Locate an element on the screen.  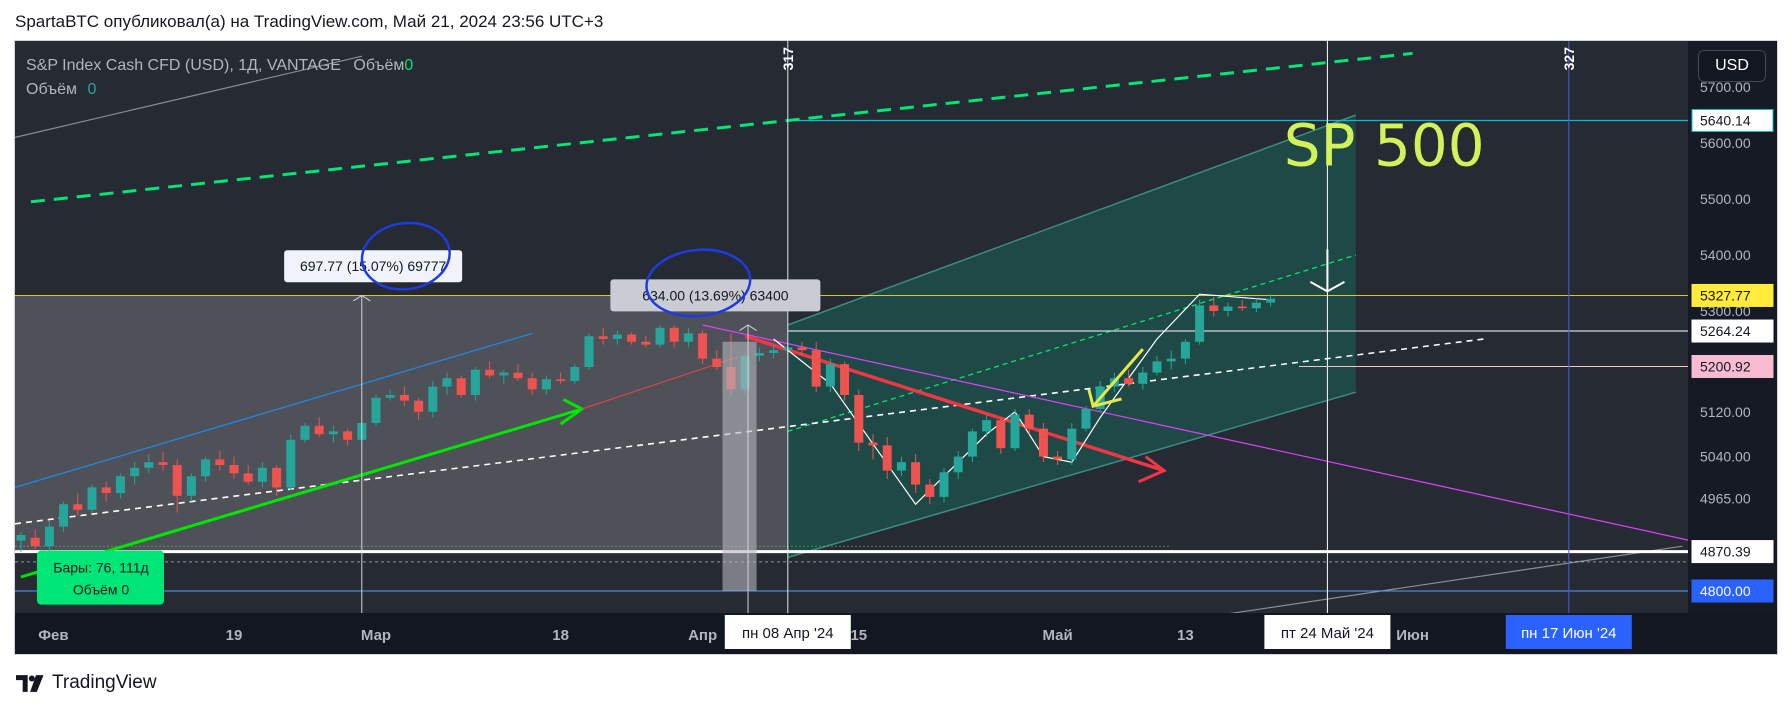
price-badge-4870.39: 4870.39 is located at coordinates (1732, 552).